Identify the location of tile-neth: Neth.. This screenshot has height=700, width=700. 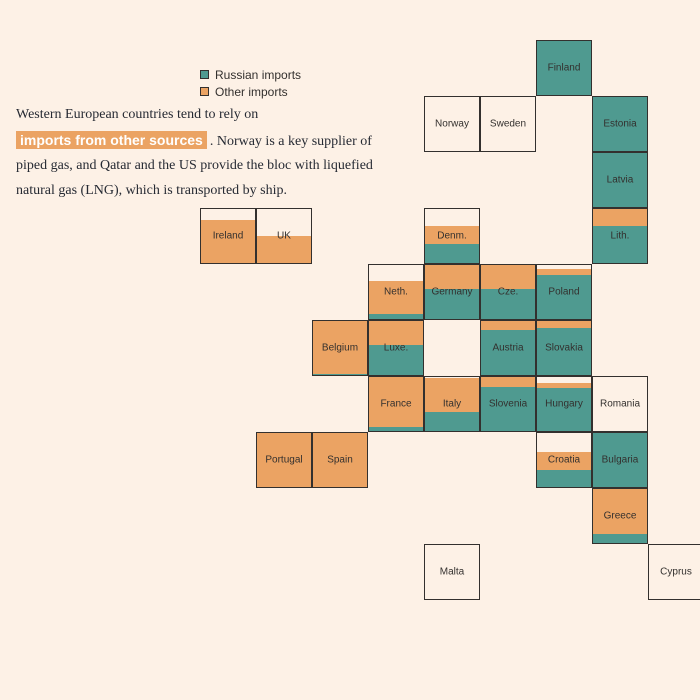
(396, 292).